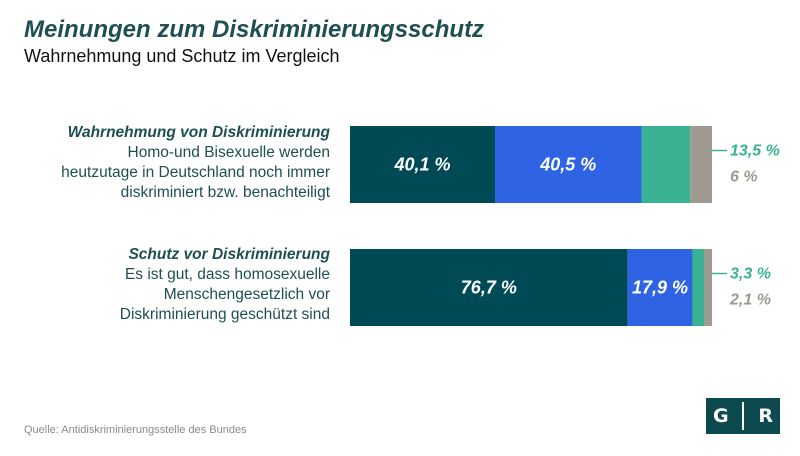 The height and width of the screenshot is (456, 800). What do you see at coordinates (750, 274) in the screenshot?
I see `data-label: 3,3 %` at bounding box center [750, 274].